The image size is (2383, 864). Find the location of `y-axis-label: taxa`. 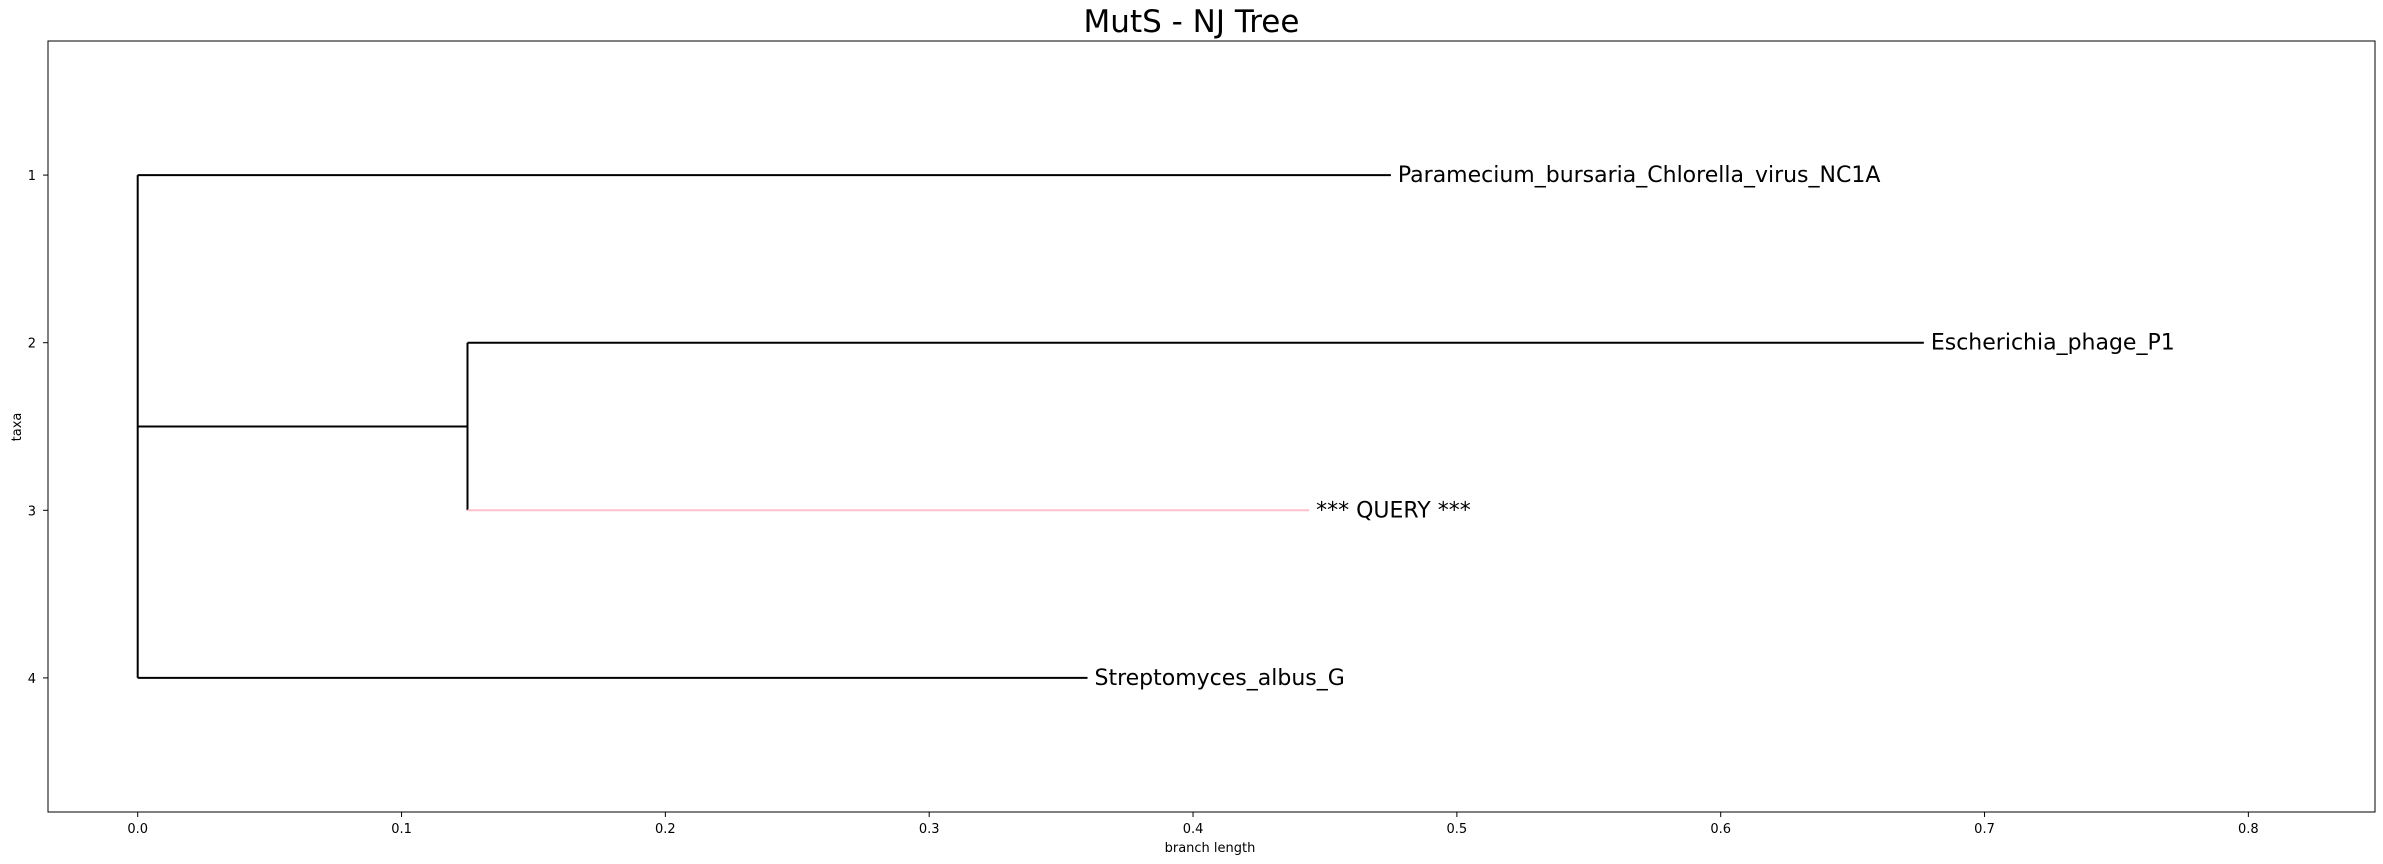

y-axis-label: taxa is located at coordinates (17, 427).